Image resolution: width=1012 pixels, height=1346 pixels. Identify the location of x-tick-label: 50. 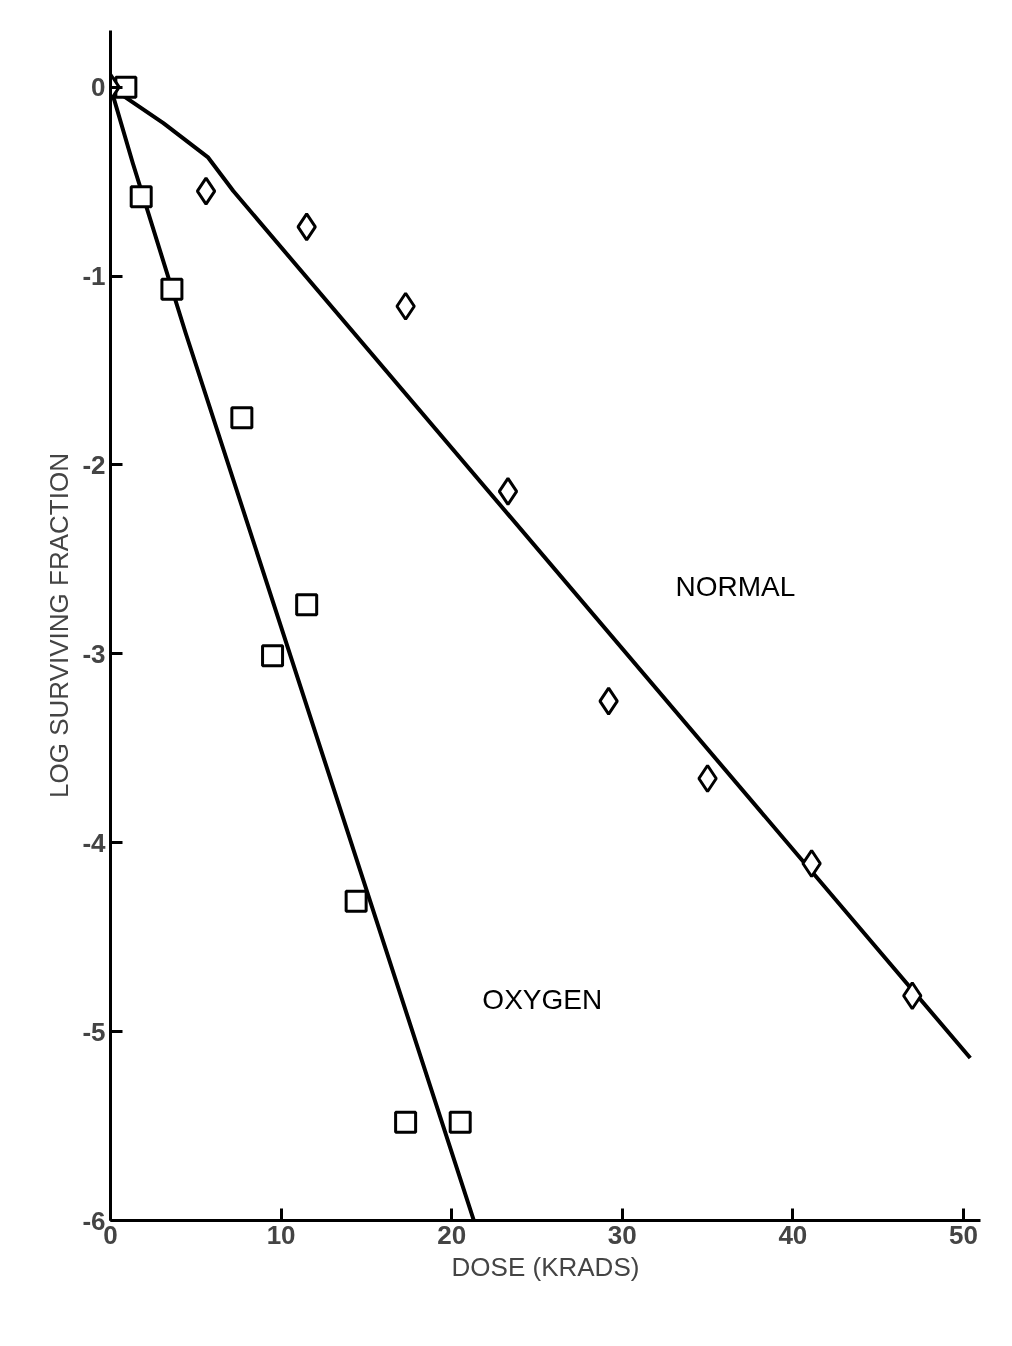
(963, 1234).